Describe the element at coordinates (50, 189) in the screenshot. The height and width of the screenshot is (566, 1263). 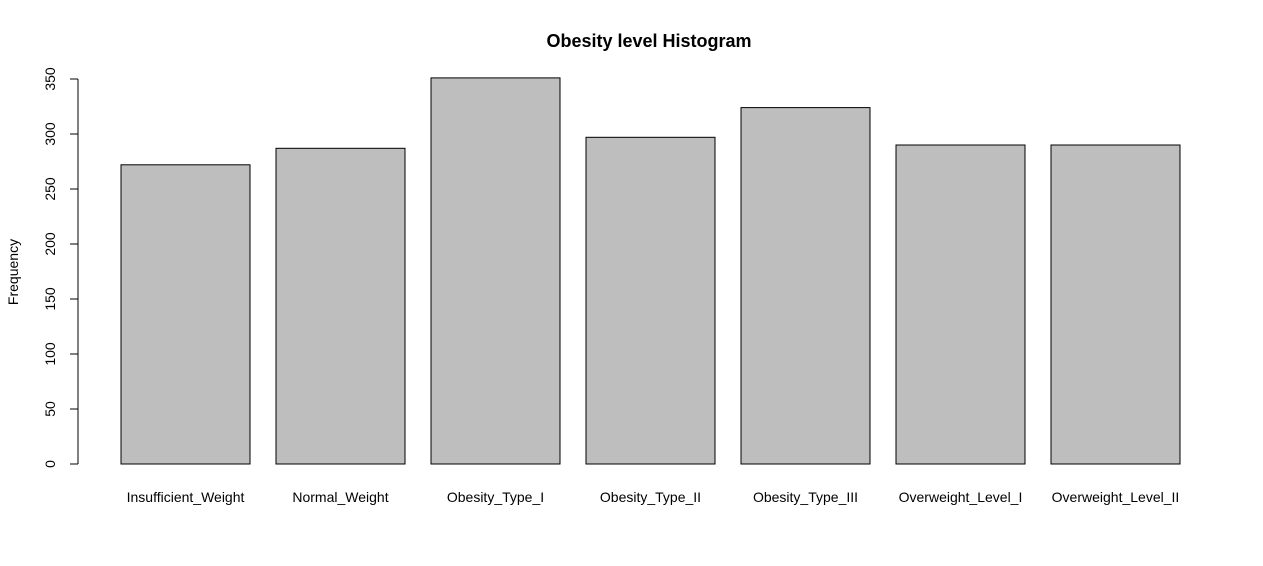
I see `y-tick-label: 250` at that location.